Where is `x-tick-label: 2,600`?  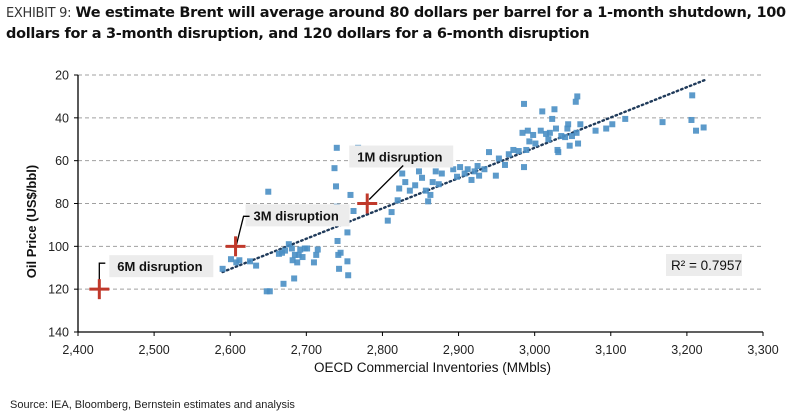 x-tick-label: 2,600 is located at coordinates (230, 350).